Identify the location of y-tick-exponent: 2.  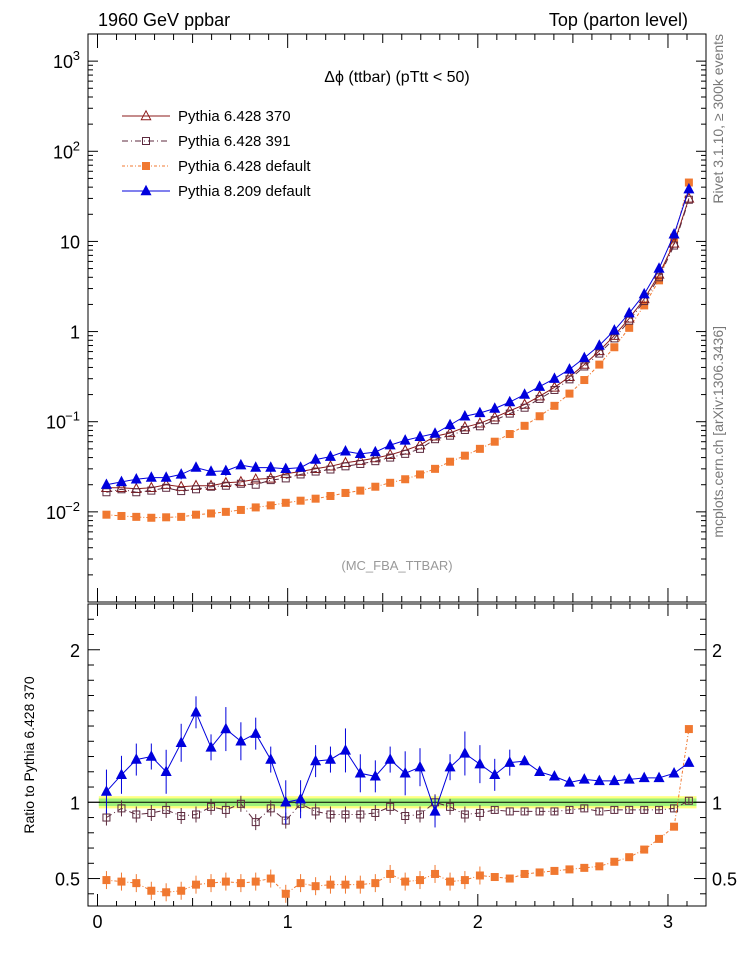
(76, 145).